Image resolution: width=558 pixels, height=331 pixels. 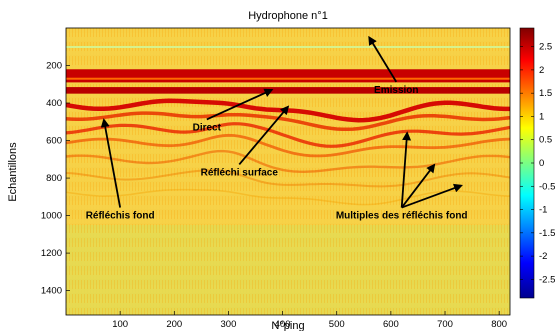 What do you see at coordinates (51, 291) in the screenshot?
I see `y-tick-label: 1400` at bounding box center [51, 291].